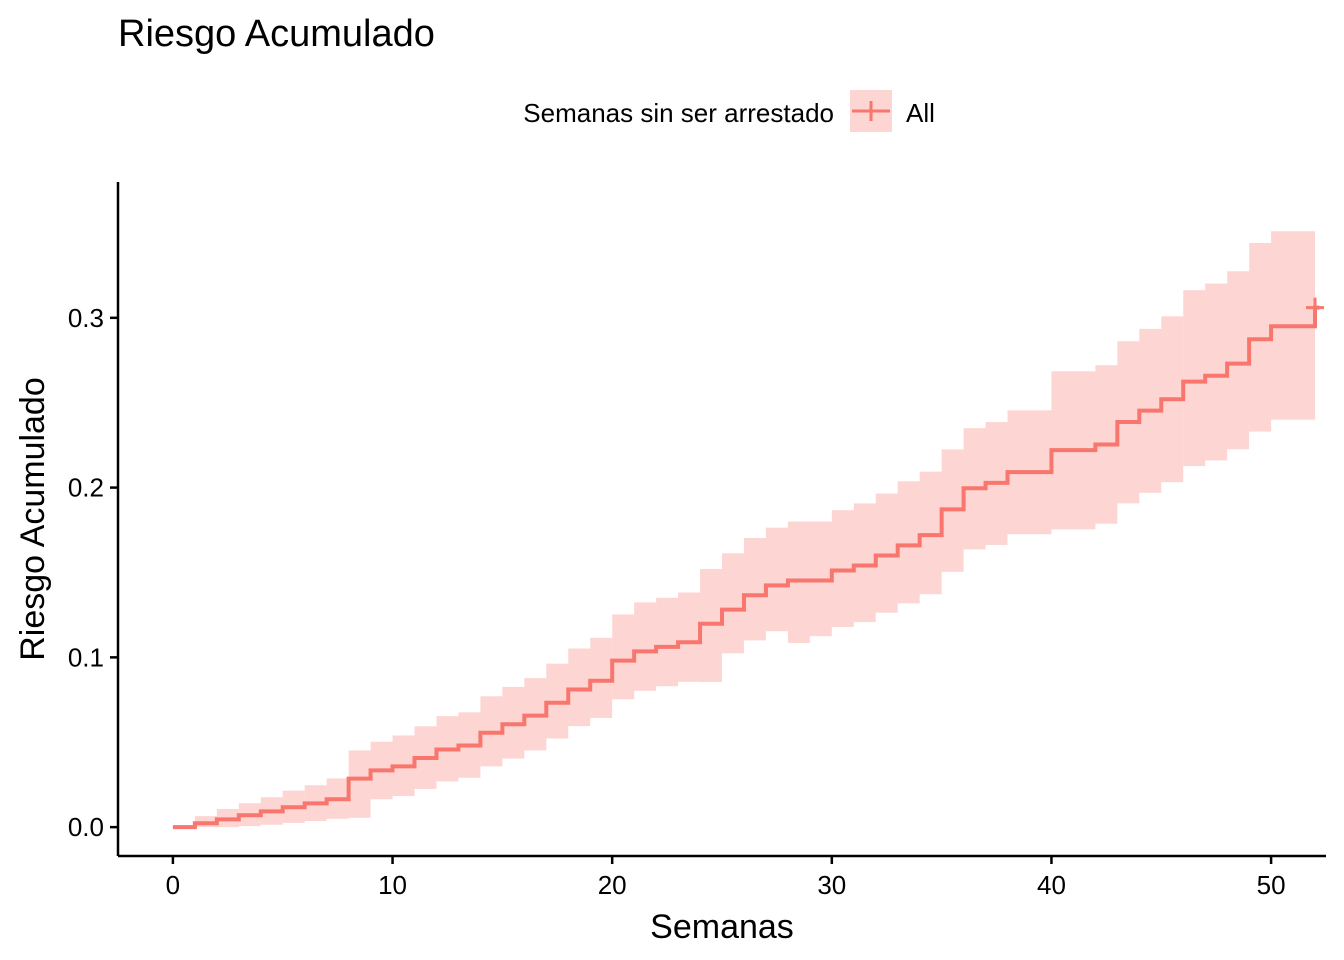  Describe the element at coordinates (33, 519) in the screenshot. I see `y-axis-title: Riesgo Acumulado` at that location.